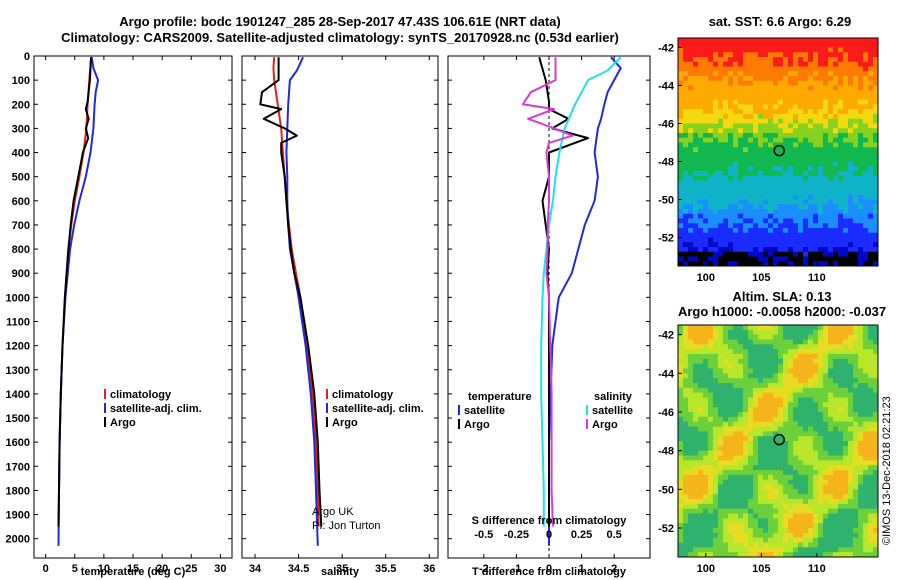 The width and height of the screenshot is (900, 580). I want to click on imos-watermark: ©IMOS 13-Dec-2018 02:21:23, so click(887, 470).